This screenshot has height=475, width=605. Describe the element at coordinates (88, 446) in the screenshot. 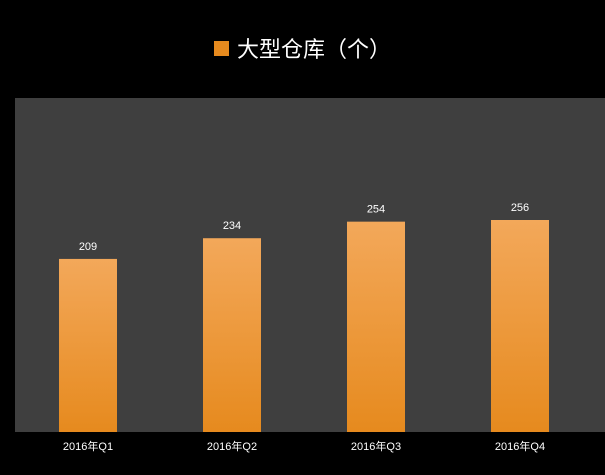

I see `x-tick-label: 2016年Q1` at that location.